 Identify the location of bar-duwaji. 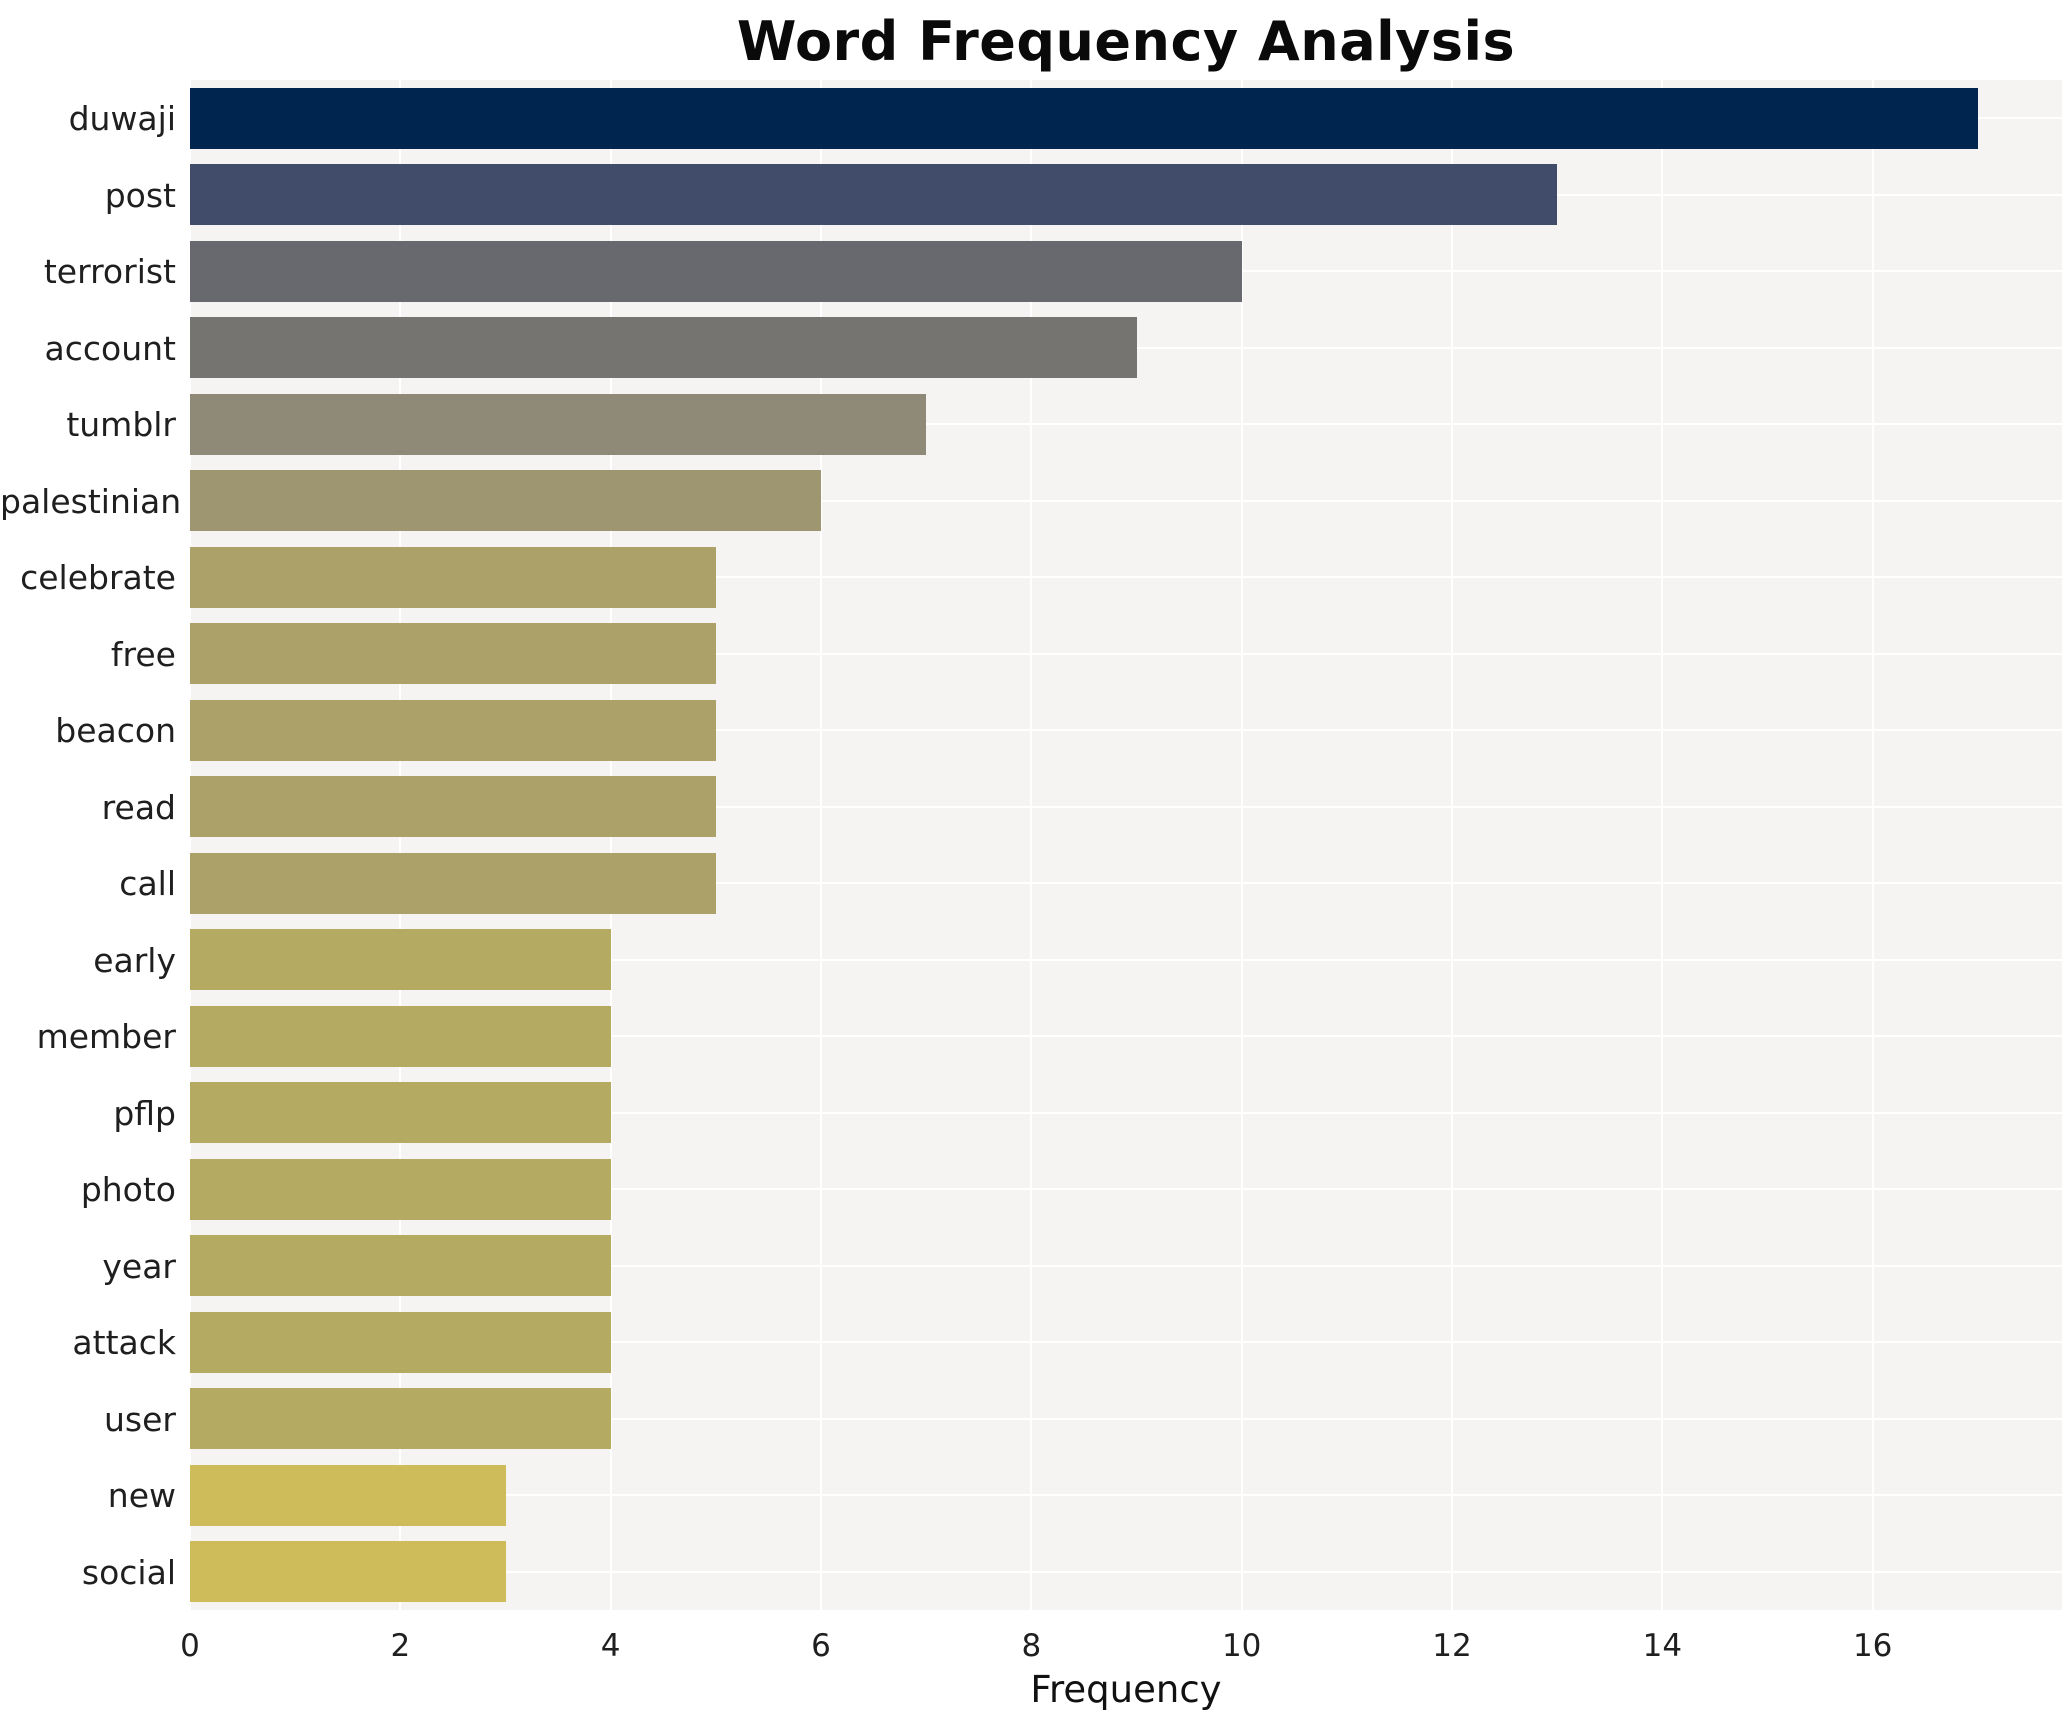
(1084, 118).